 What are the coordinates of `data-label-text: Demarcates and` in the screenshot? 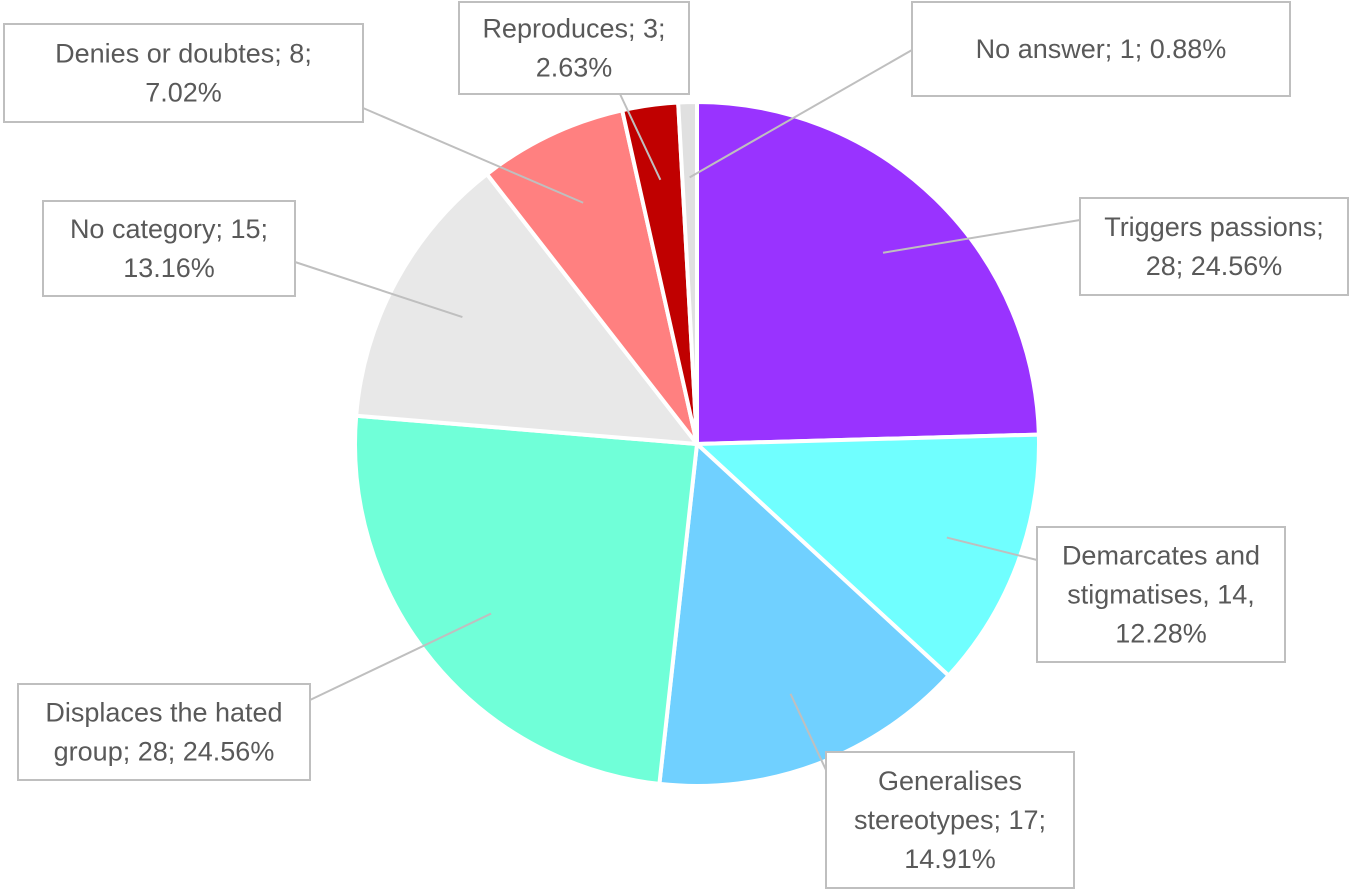 It's located at (1161, 556).